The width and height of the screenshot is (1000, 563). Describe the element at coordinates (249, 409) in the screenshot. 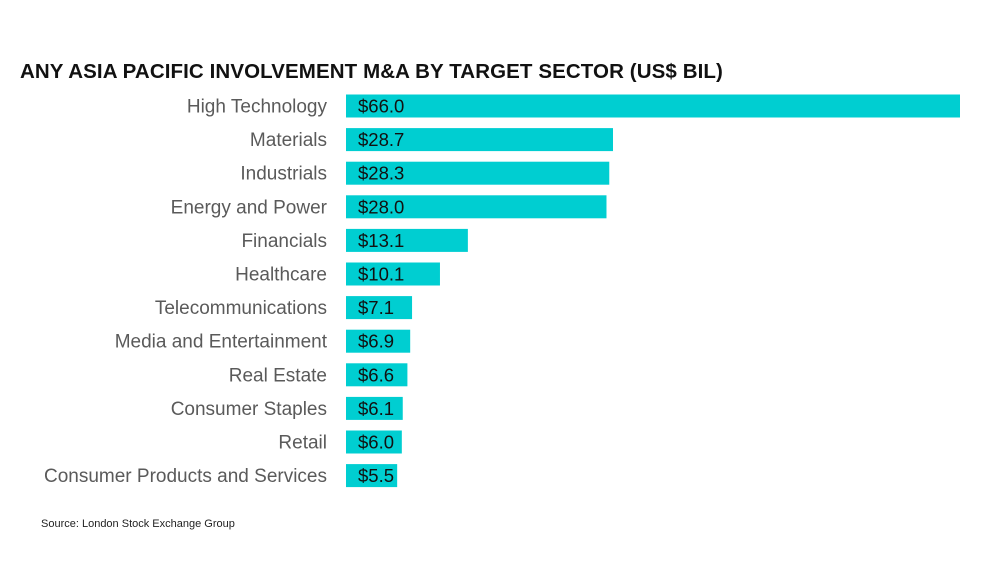

I see `category-label: Consumer Staples` at that location.